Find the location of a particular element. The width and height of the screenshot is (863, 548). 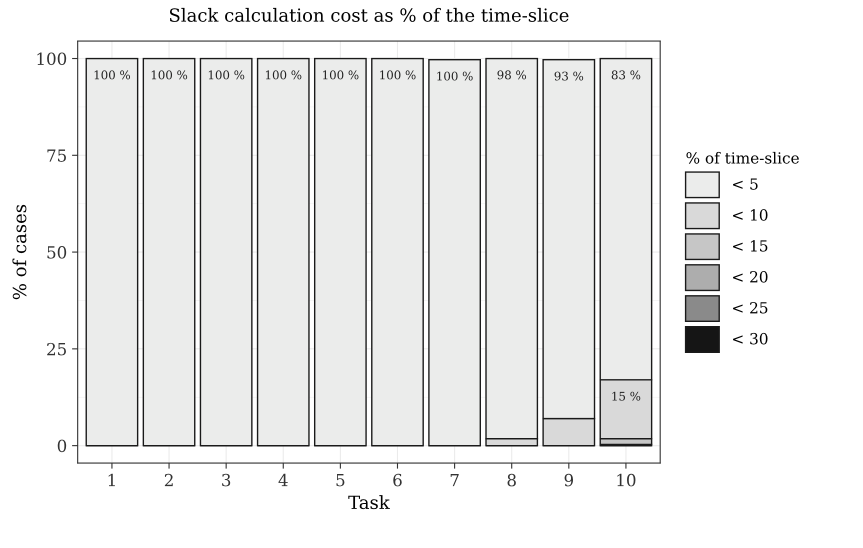

x-tick-label: 3 is located at coordinates (226, 480).